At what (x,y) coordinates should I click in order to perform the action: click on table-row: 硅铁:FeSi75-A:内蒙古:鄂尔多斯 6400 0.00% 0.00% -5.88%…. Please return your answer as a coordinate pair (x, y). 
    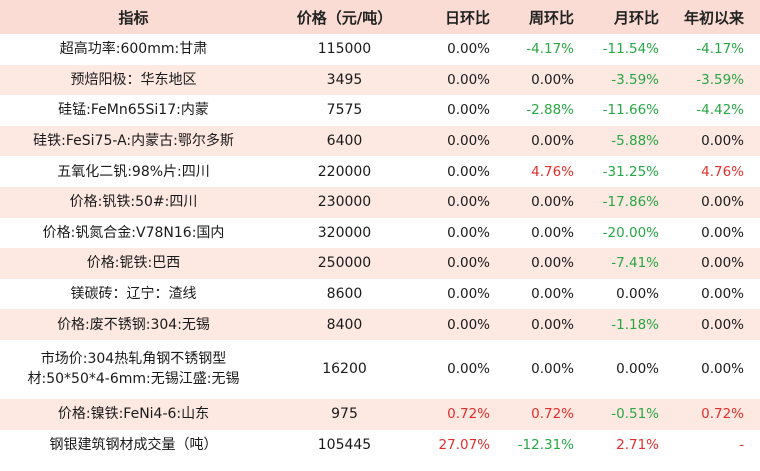
    Looking at the image, I should click on (380, 141).